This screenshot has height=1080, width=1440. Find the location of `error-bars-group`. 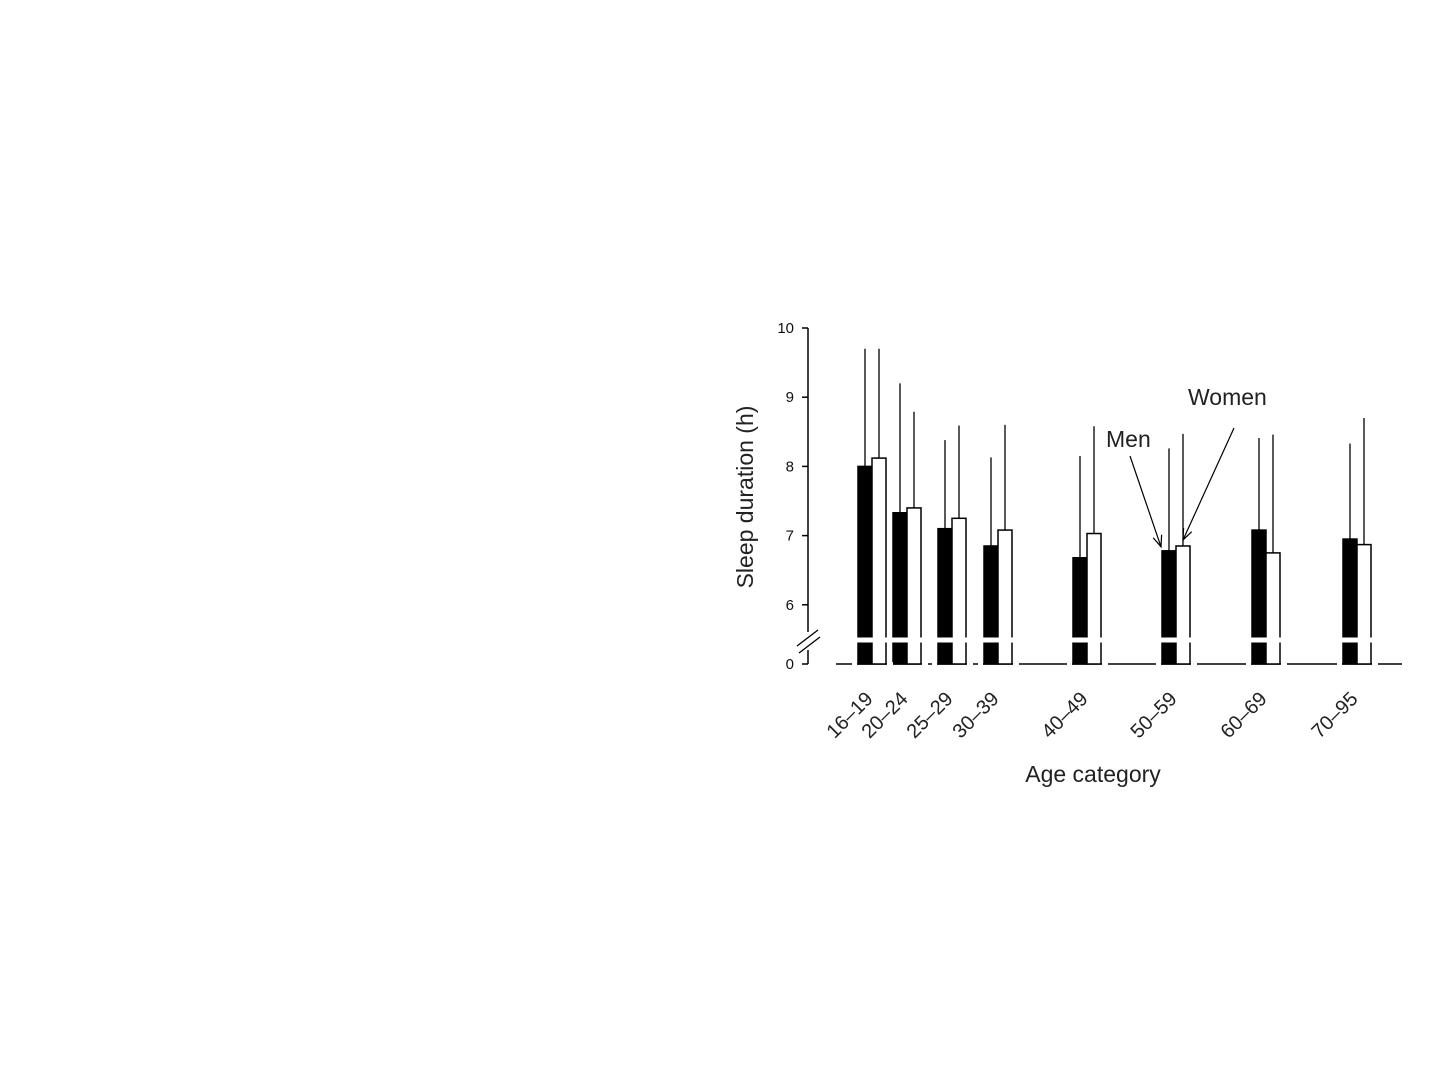

error-bars-group is located at coordinates (1114, 453).